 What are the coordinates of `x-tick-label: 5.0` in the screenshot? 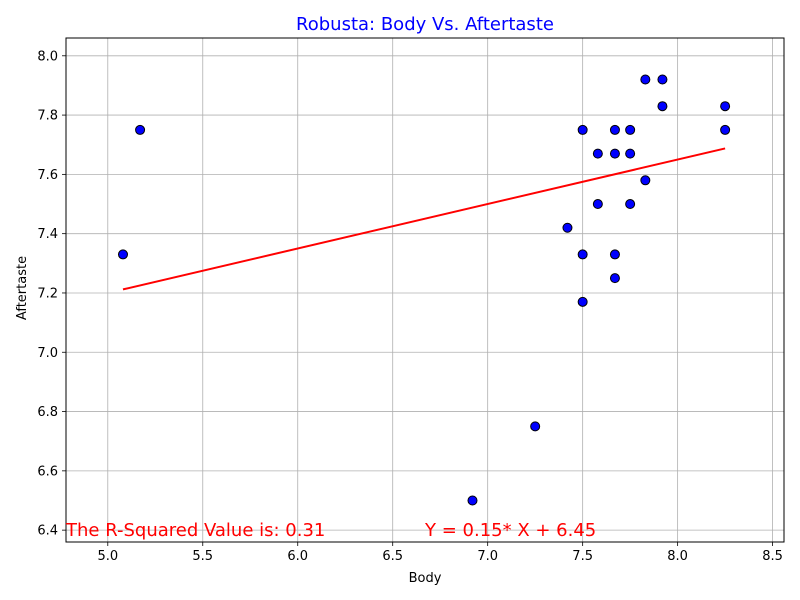 It's located at (107, 556).